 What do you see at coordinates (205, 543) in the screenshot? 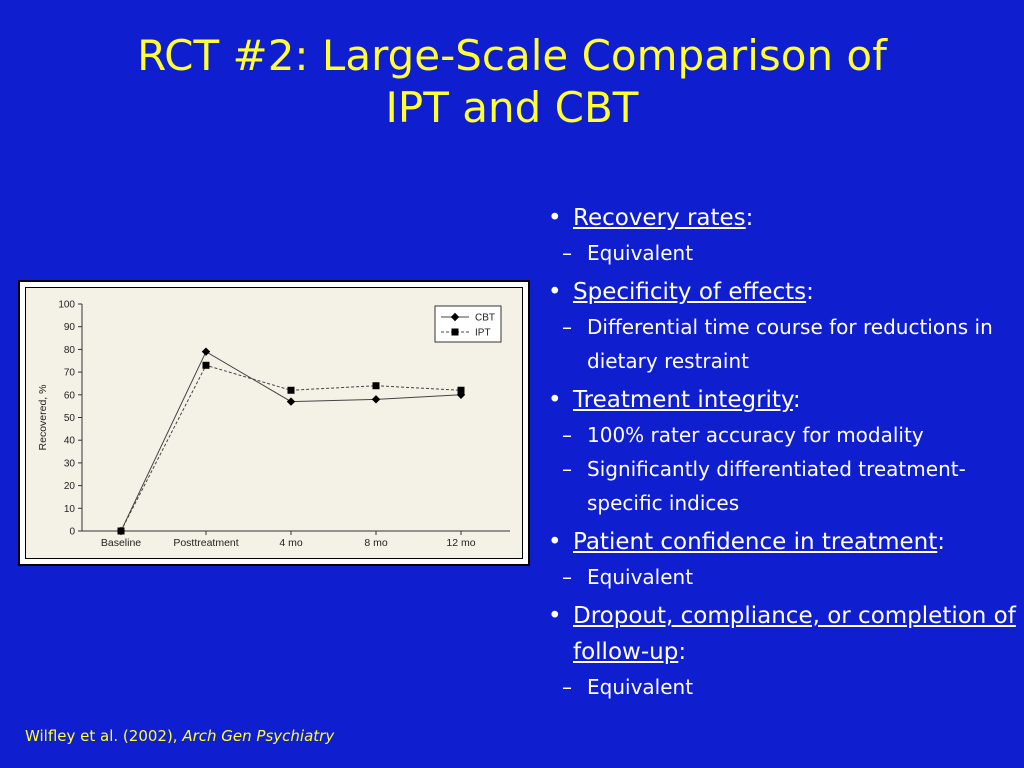
I see `x-tick-label: Posttreatment` at bounding box center [205, 543].